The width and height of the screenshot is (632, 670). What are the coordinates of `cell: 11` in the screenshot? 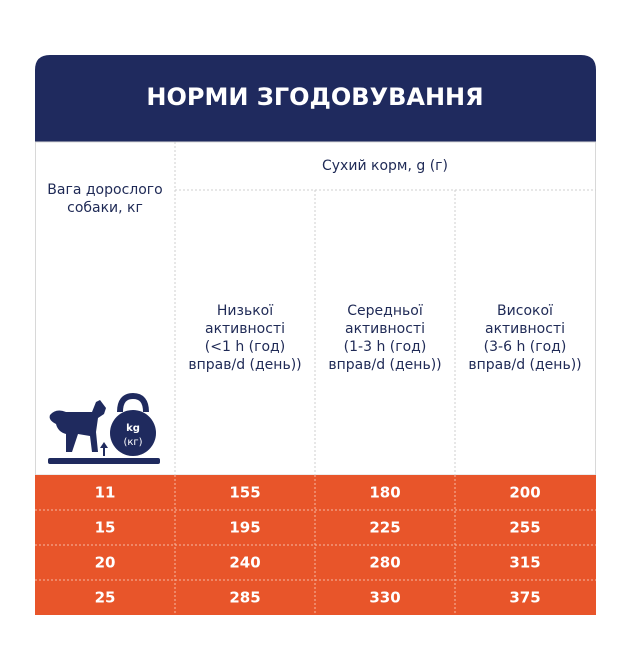 It's located at (105, 493).